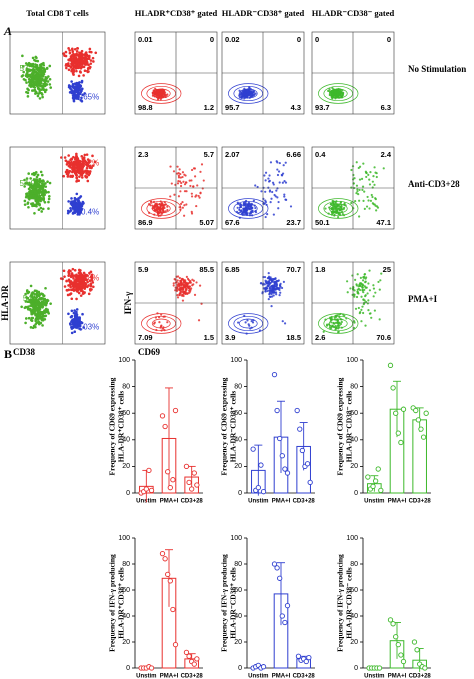  I want to click on quadrant-percentage: 5.07, so click(206, 222).